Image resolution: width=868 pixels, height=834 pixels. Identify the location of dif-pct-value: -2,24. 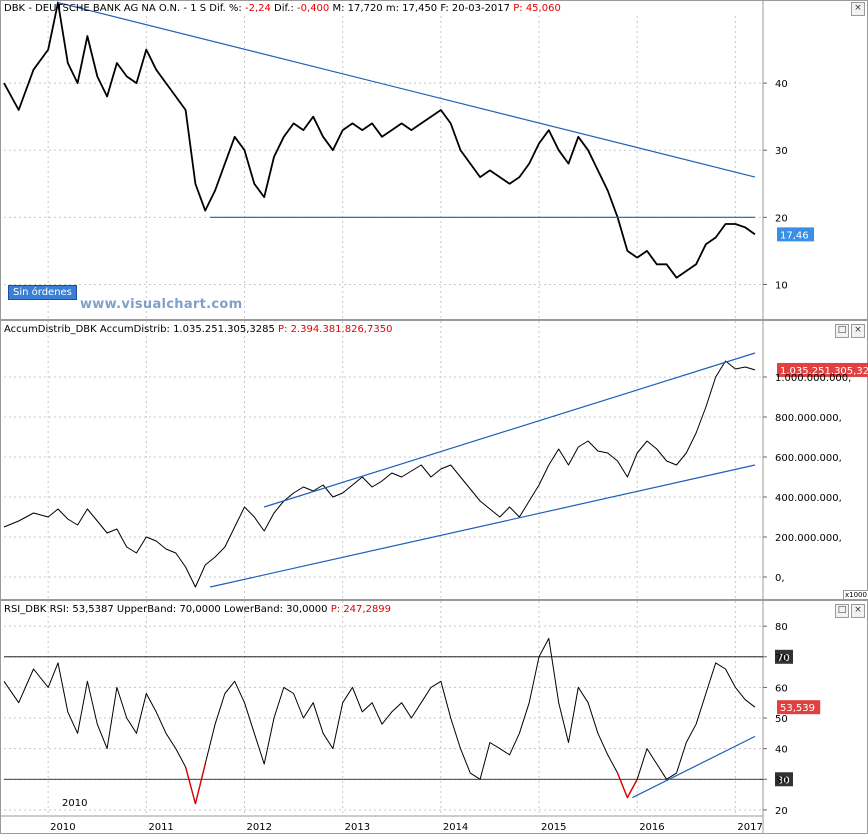
(257, 8).